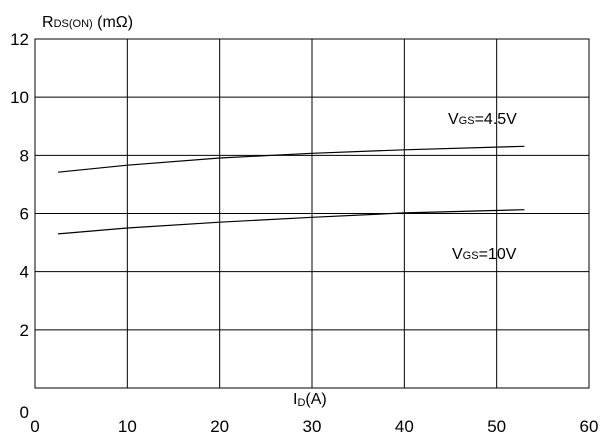 The image size is (606, 437). I want to click on x-tick-label: 10, so click(127, 426).